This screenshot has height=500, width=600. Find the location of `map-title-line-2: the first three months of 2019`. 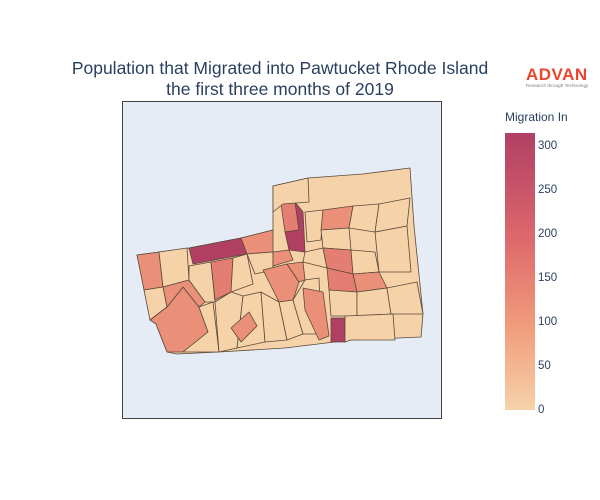

map-title-line-2: the first three months of 2019 is located at coordinates (280, 89).